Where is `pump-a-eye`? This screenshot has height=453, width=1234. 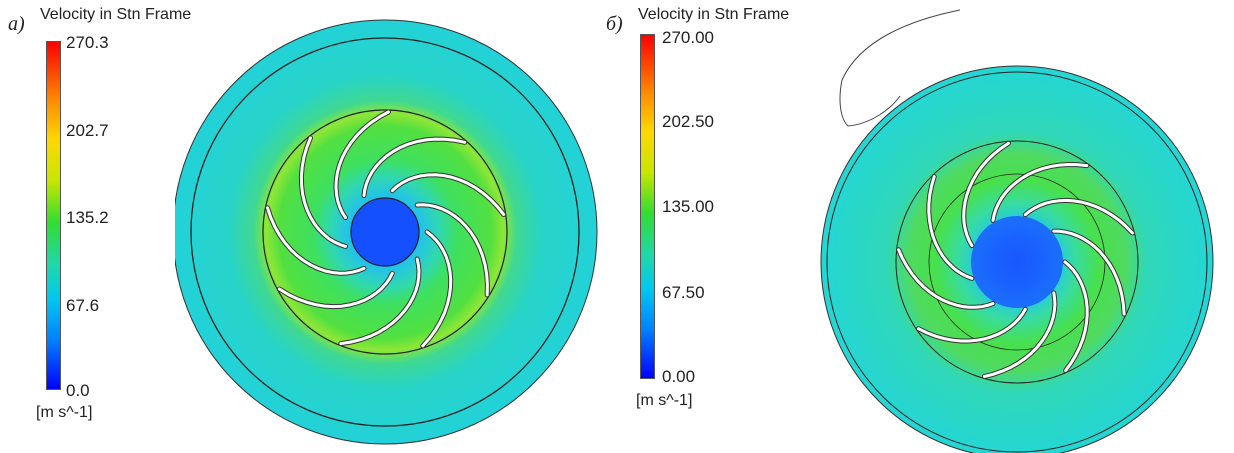
pump-a-eye is located at coordinates (385, 232).